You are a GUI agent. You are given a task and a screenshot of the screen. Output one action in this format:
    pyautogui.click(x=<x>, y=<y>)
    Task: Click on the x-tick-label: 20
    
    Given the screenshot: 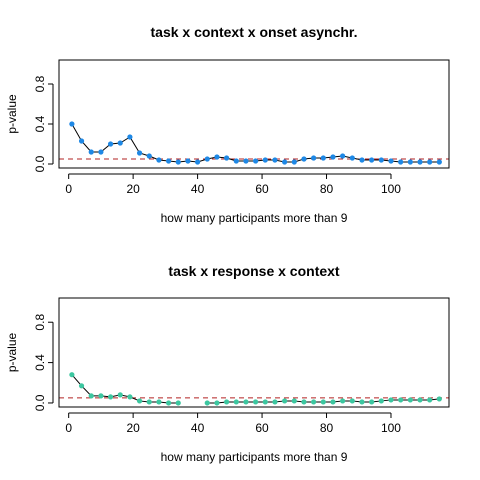 What is the action you would take?
    pyautogui.click(x=133, y=189)
    